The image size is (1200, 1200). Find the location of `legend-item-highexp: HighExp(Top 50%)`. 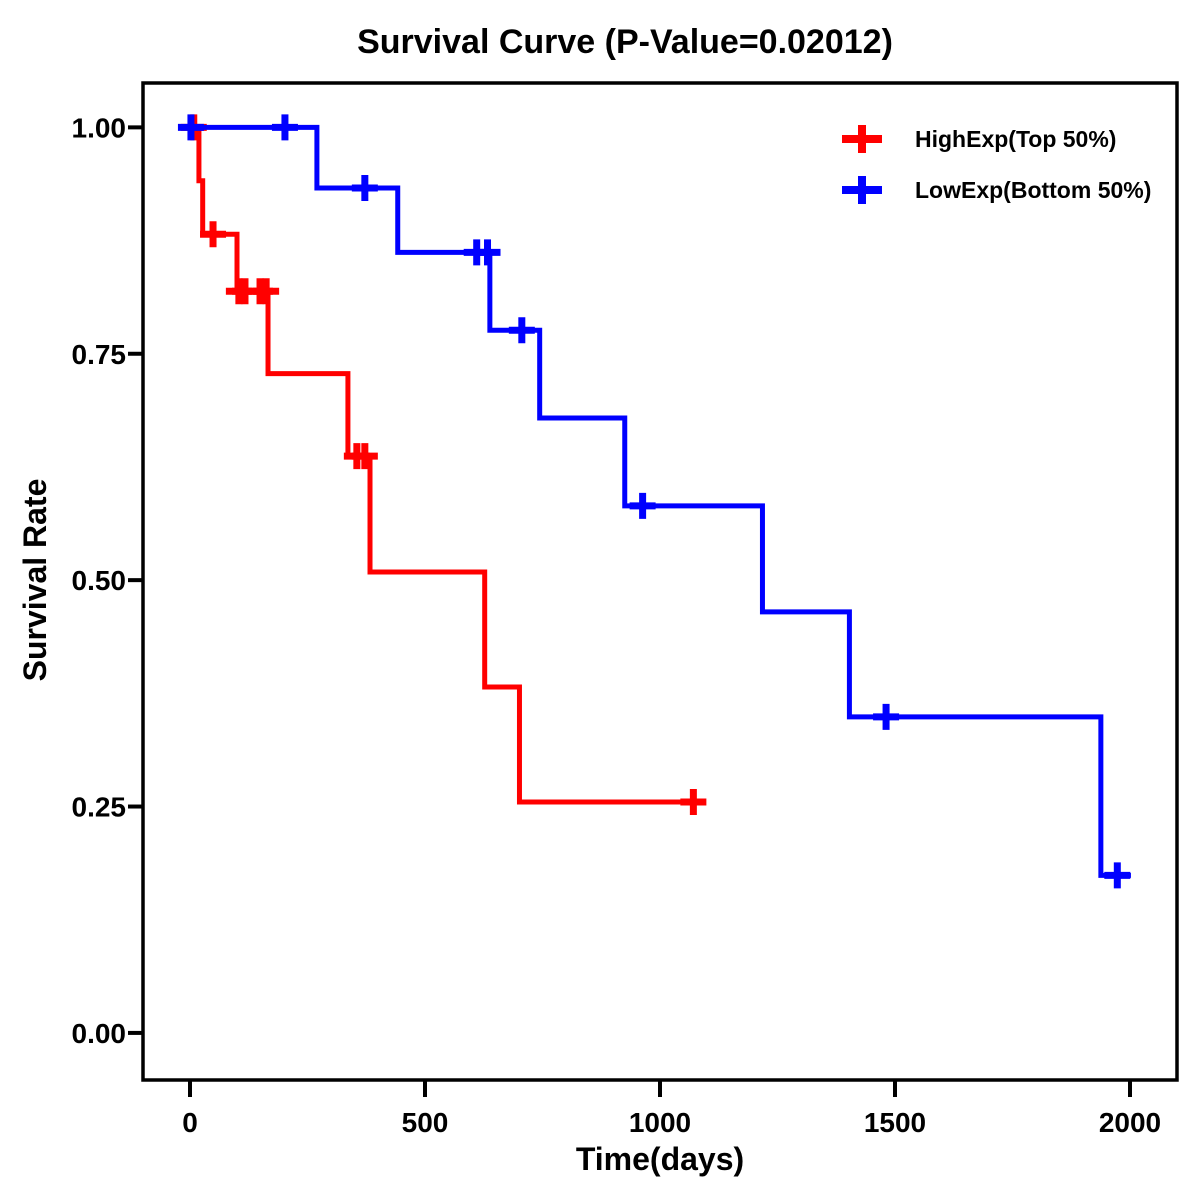

legend-item-highexp: HighExp(Top 50%) is located at coordinates (979, 139).